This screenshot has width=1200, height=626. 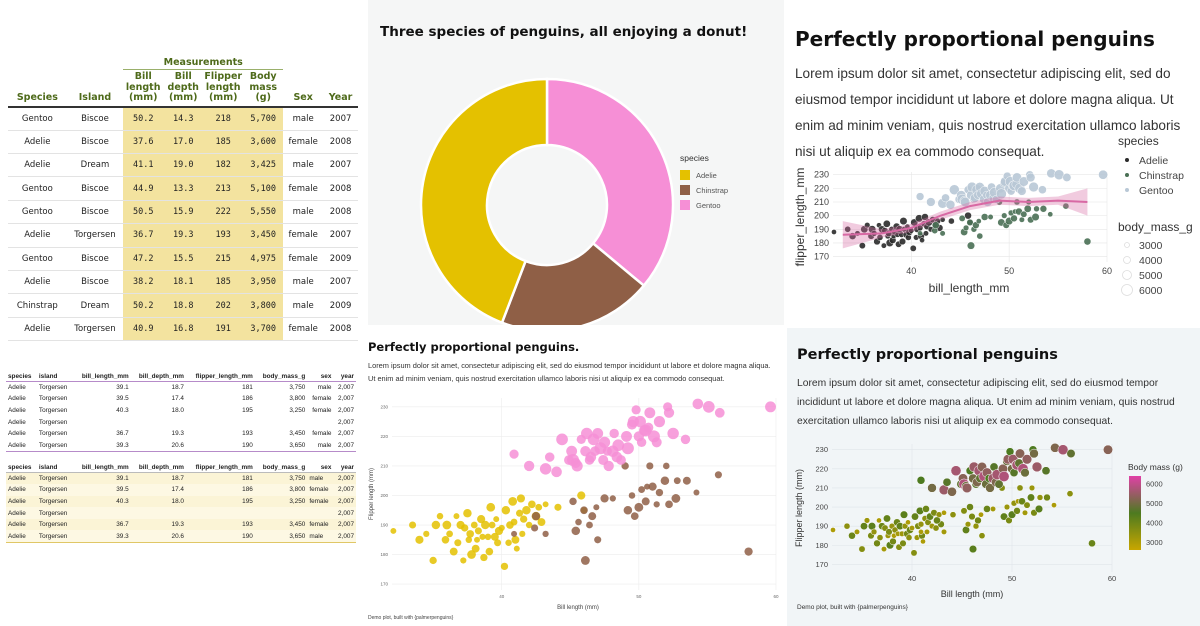 I want to click on small-table-cell: 17.4, so click(x=177, y=399).